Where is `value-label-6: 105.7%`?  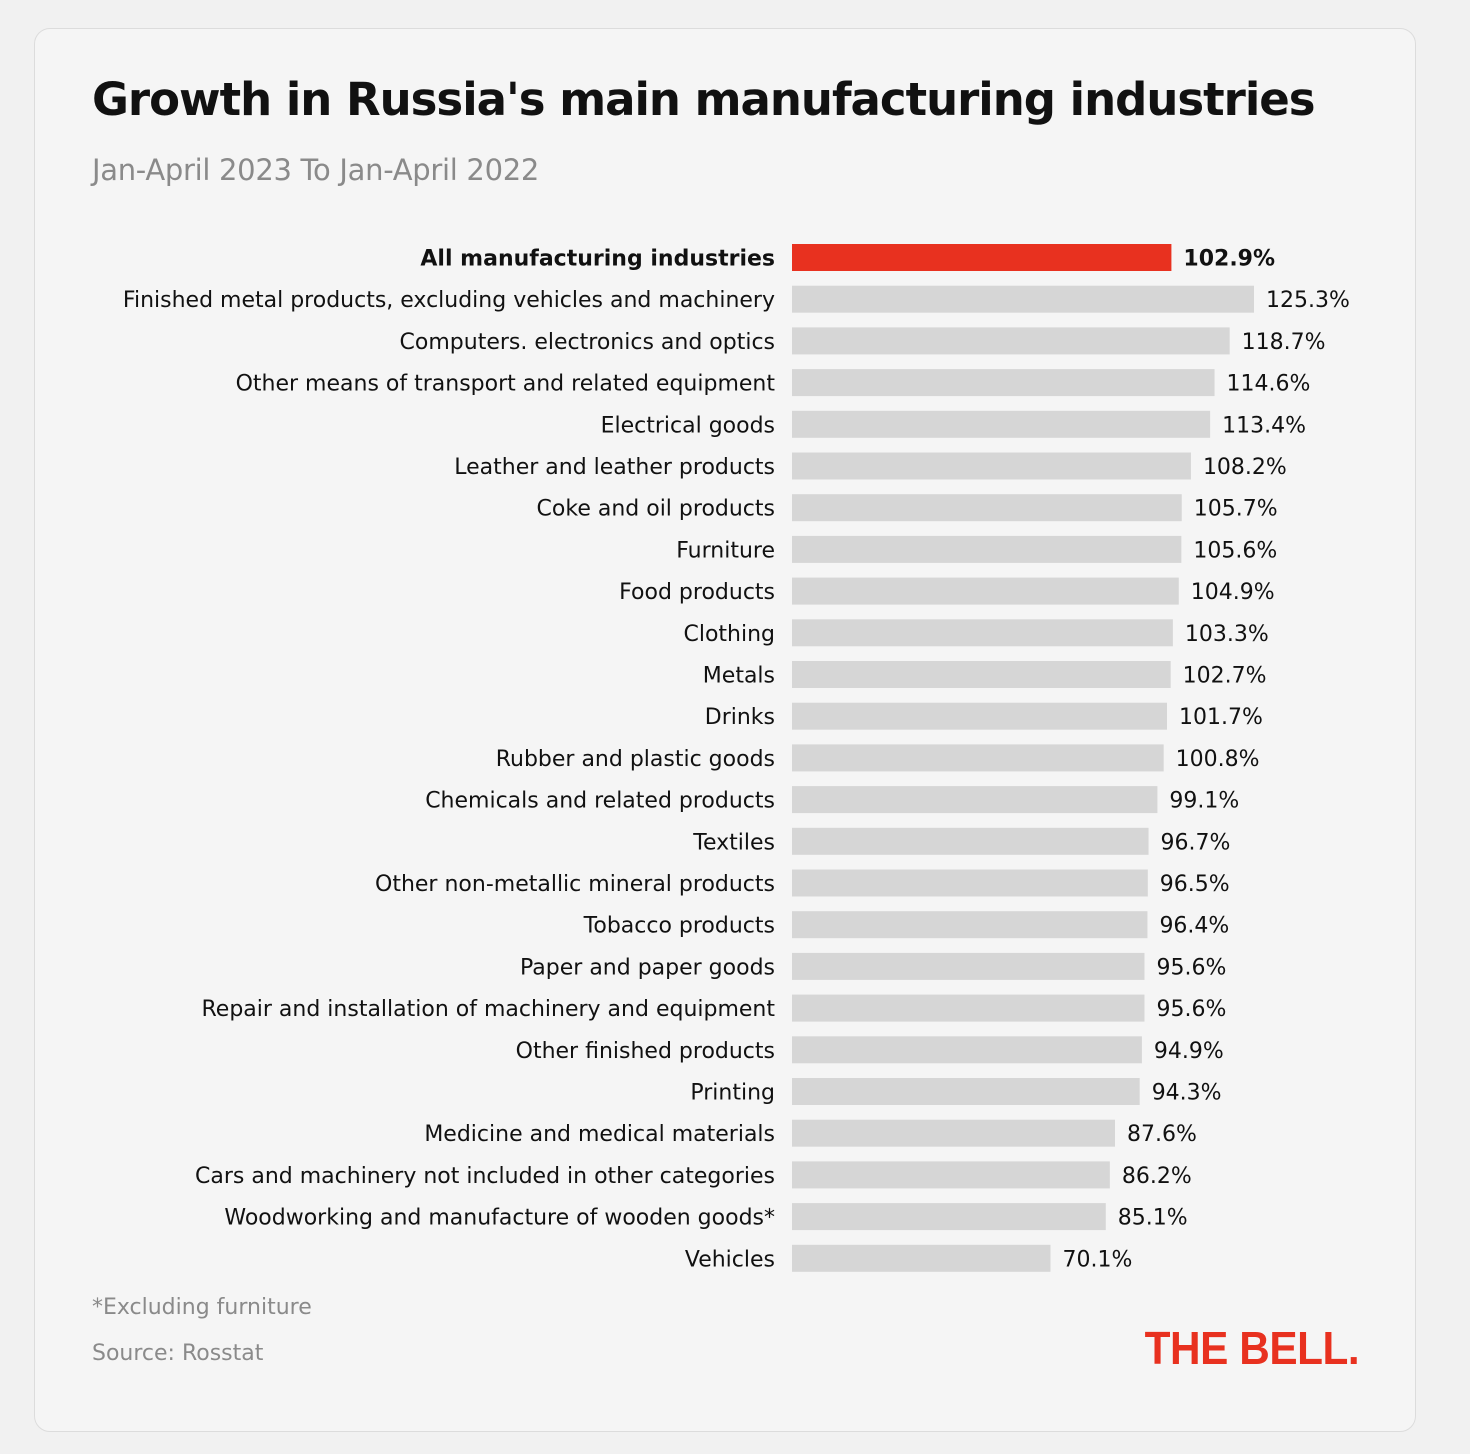 value-label-6: 105.7% is located at coordinates (1236, 509).